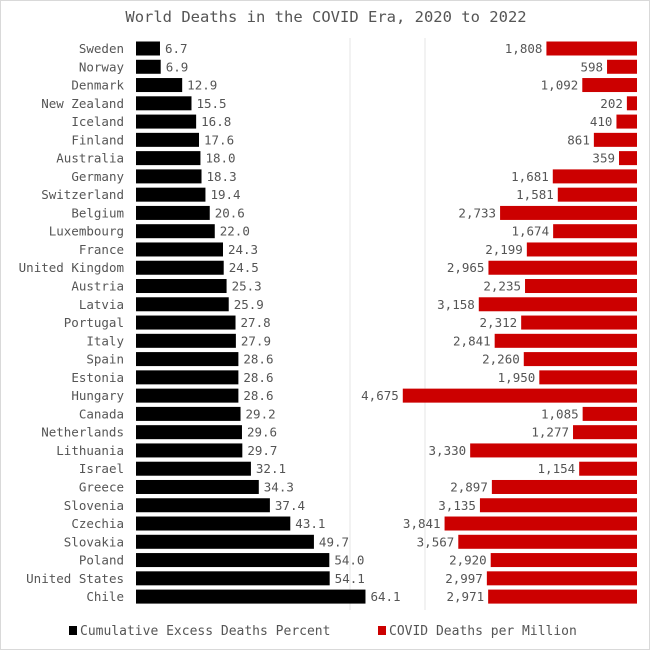 The image size is (652, 652). What do you see at coordinates (97, 523) in the screenshot?
I see `category-label-czechia: Czechia` at bounding box center [97, 523].